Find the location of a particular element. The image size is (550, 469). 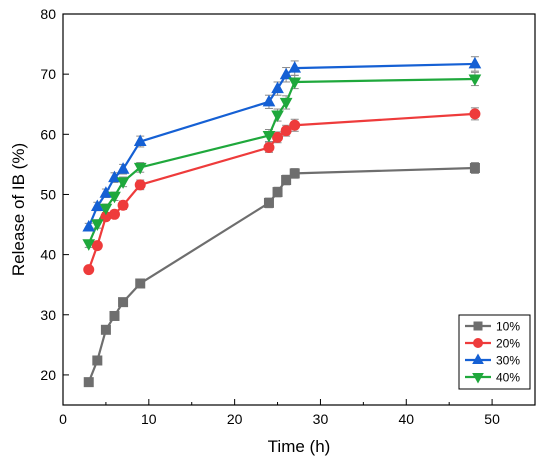

y-tick-label: 50 is located at coordinates (48, 194).